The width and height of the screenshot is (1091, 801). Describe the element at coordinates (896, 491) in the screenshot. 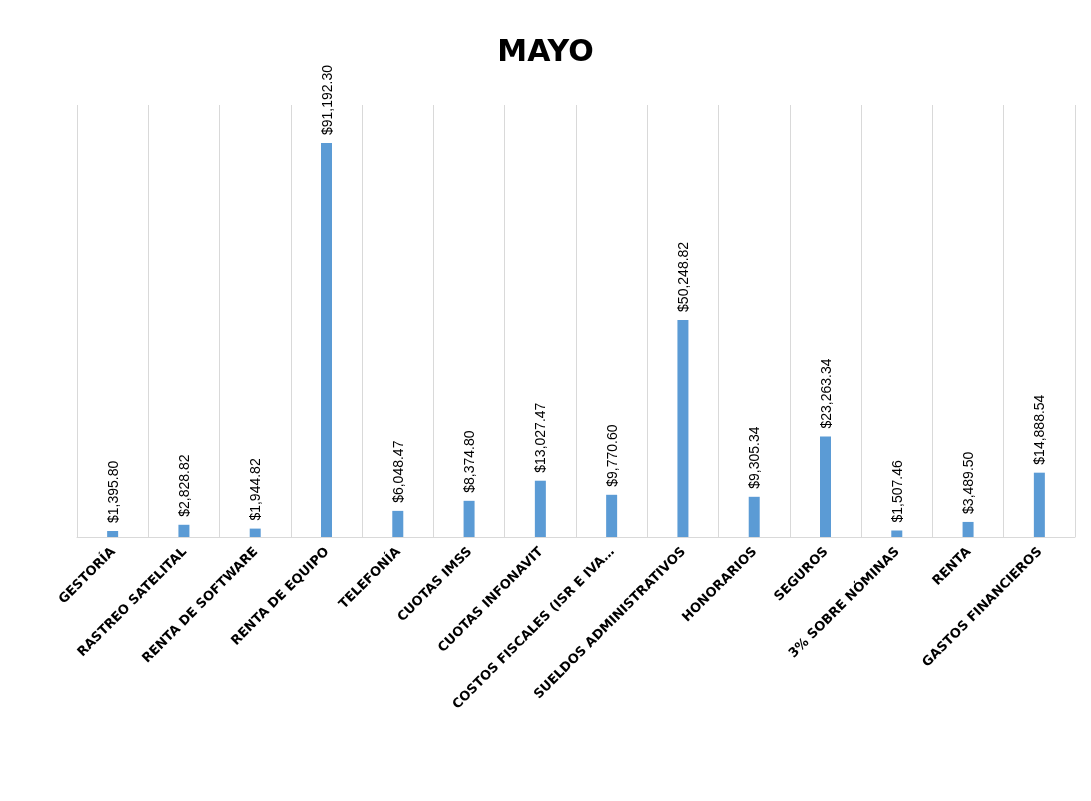

I see `data-label: $1,507.46` at that location.